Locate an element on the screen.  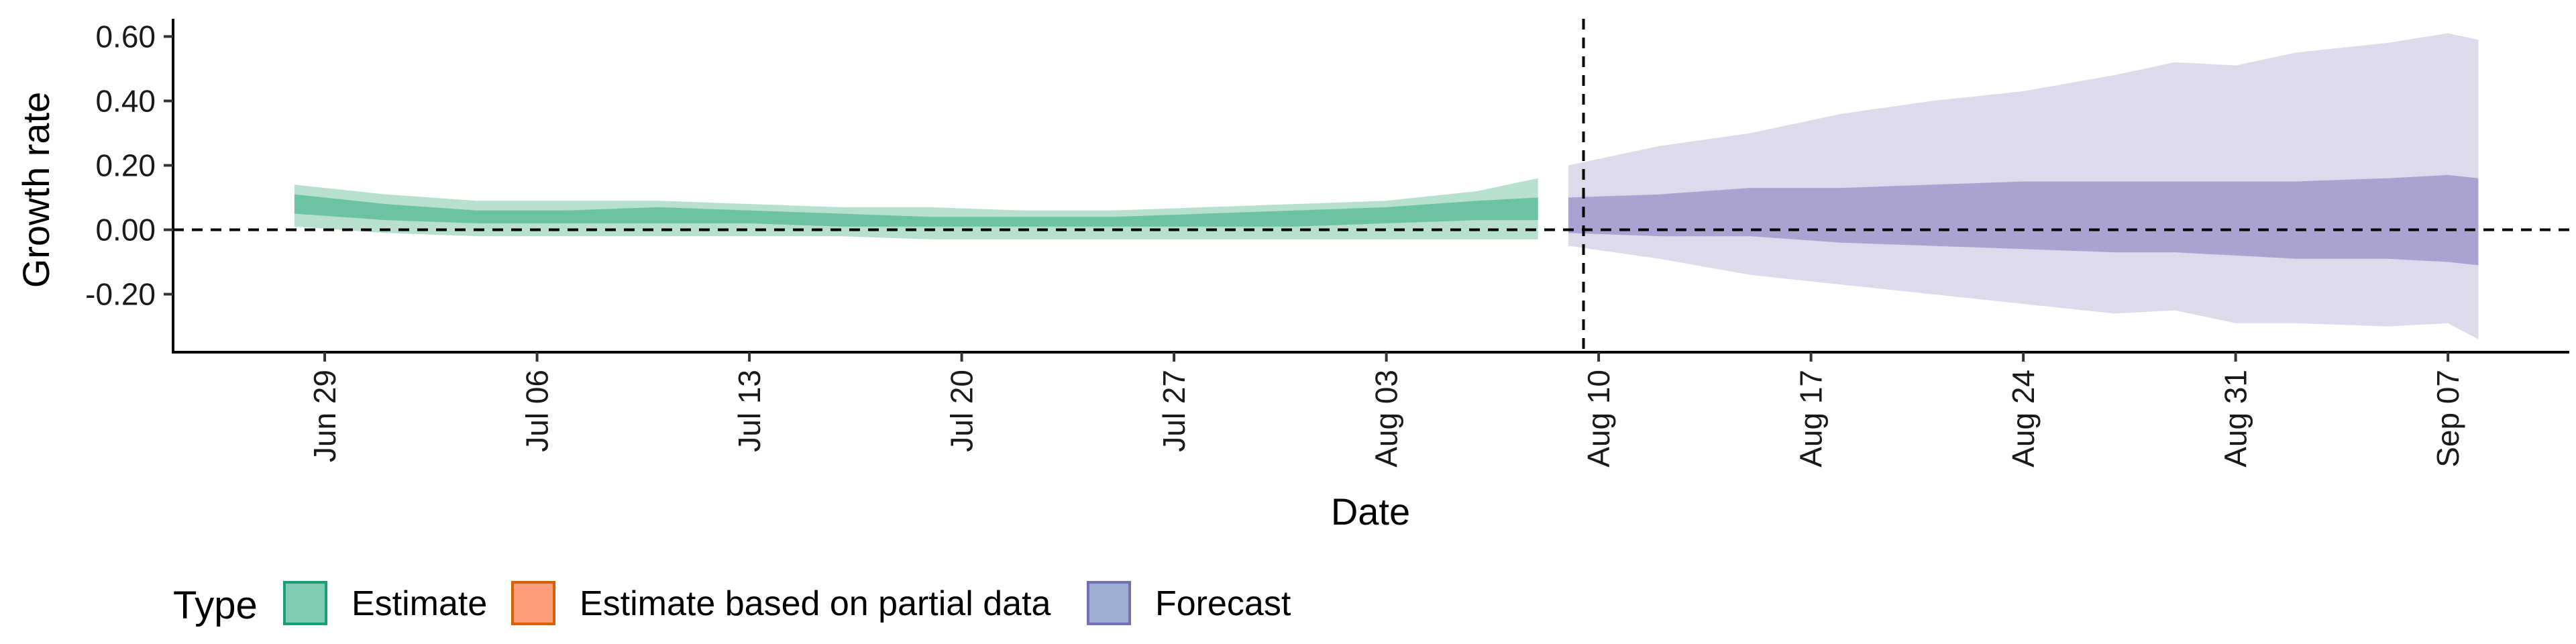
legend-label: Estimate is located at coordinates (419, 603).